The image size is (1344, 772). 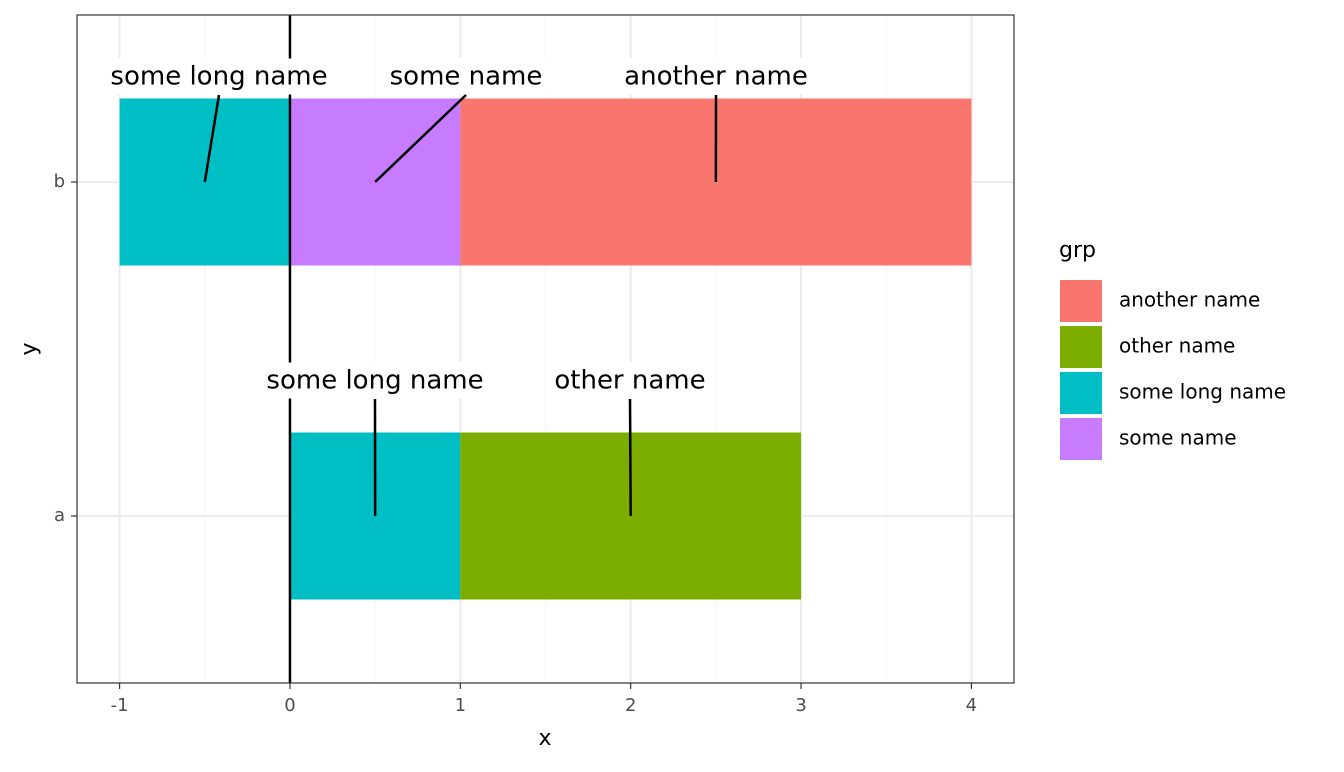 I want to click on legend-label: another name, so click(x=1189, y=300).